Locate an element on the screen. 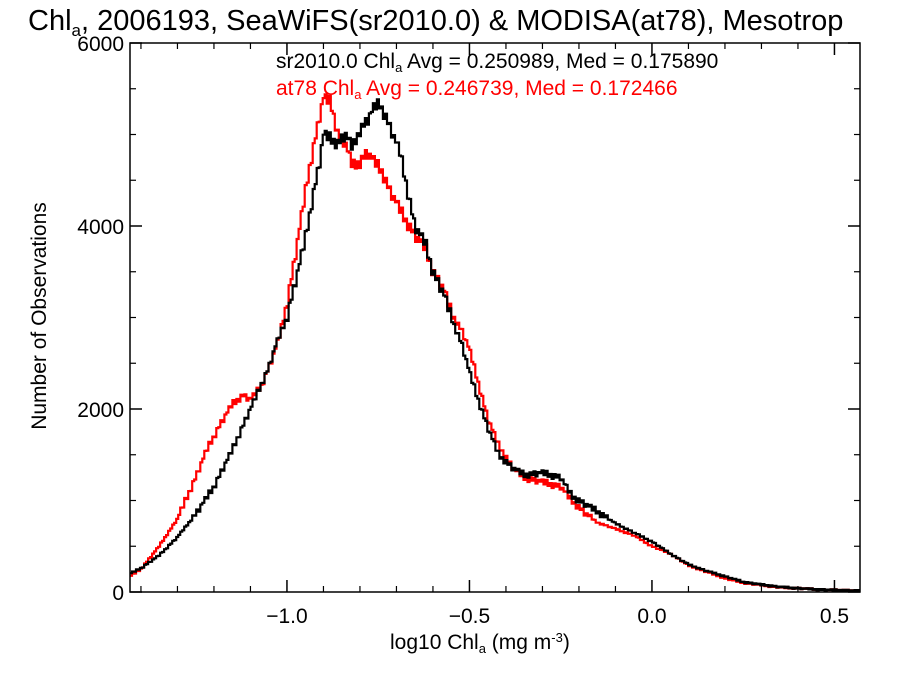  y-tick-label: 0 is located at coordinates (118, 593).